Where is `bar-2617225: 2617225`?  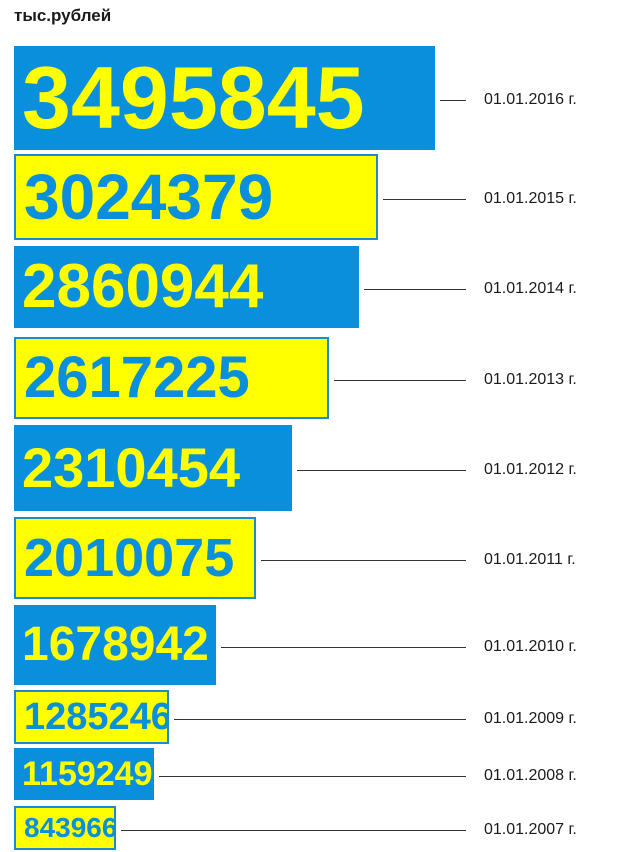
bar-2617225: 2617225 is located at coordinates (171, 378).